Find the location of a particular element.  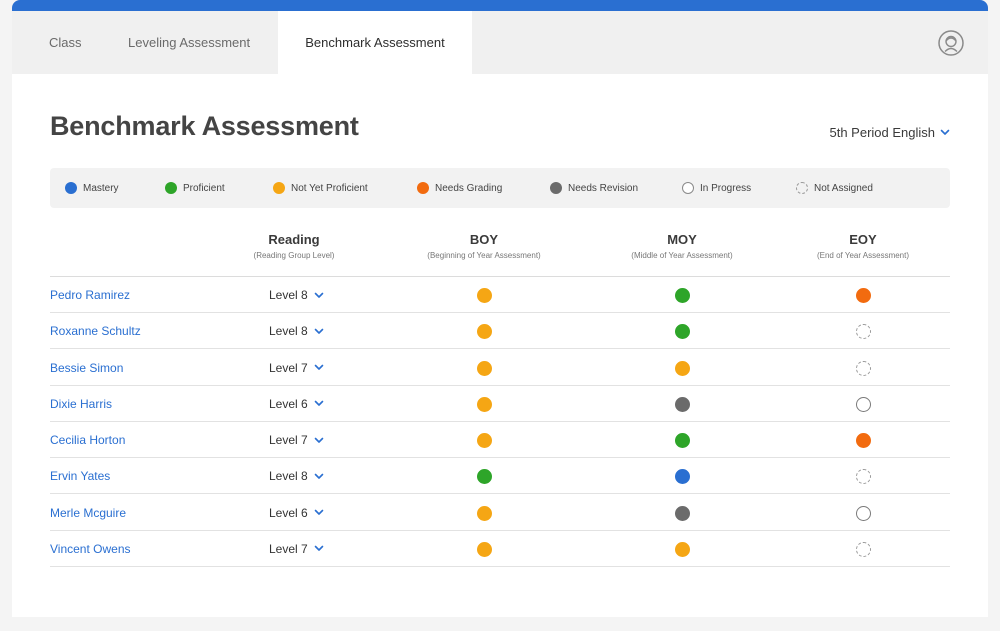

legend-label: In Progress is located at coordinates (725, 188).